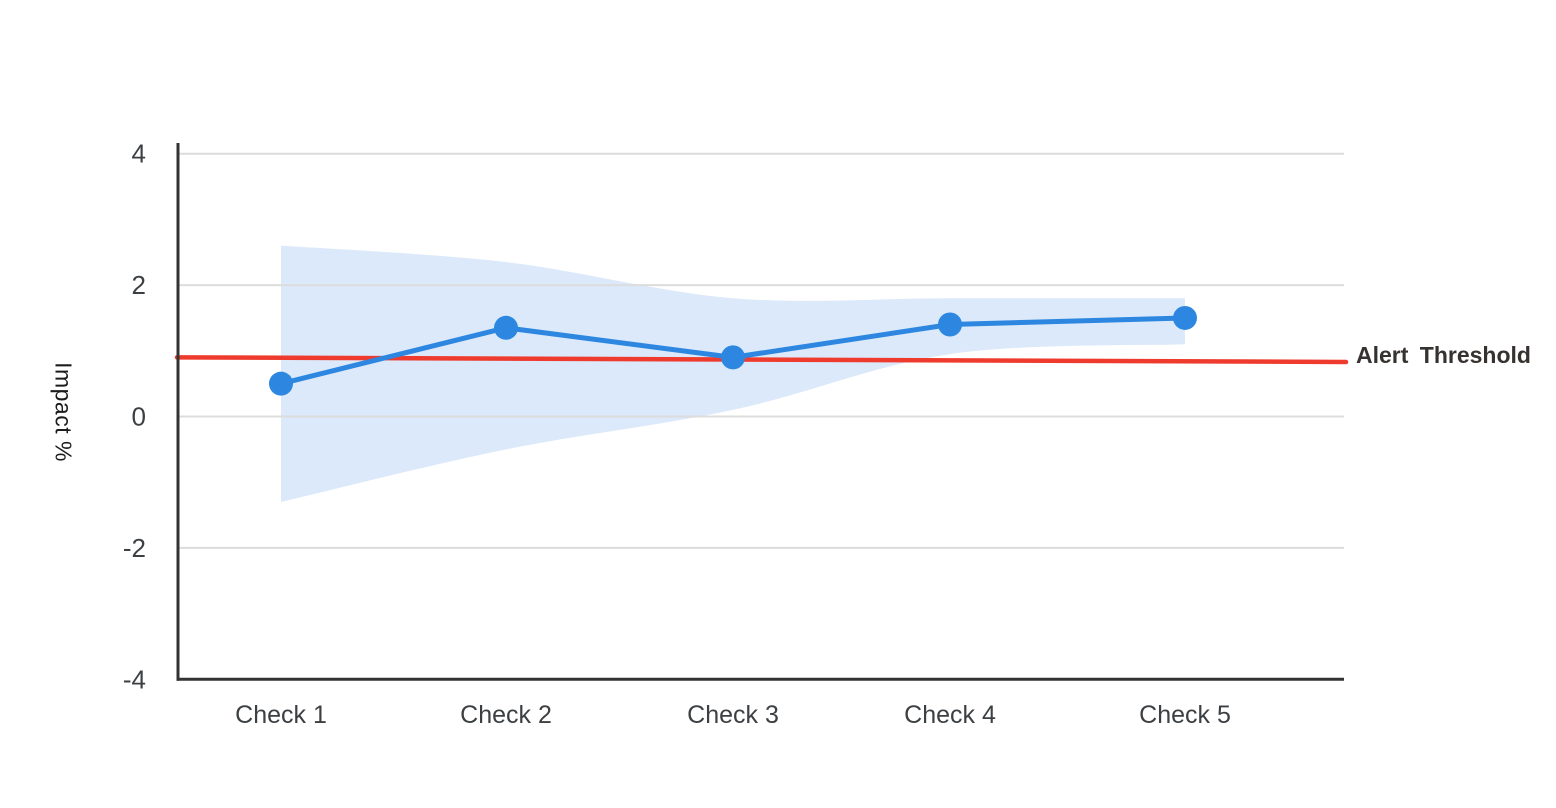 This screenshot has width=1556, height=808. Describe the element at coordinates (139, 154) in the screenshot. I see `y-tick-label-4: 4` at that location.